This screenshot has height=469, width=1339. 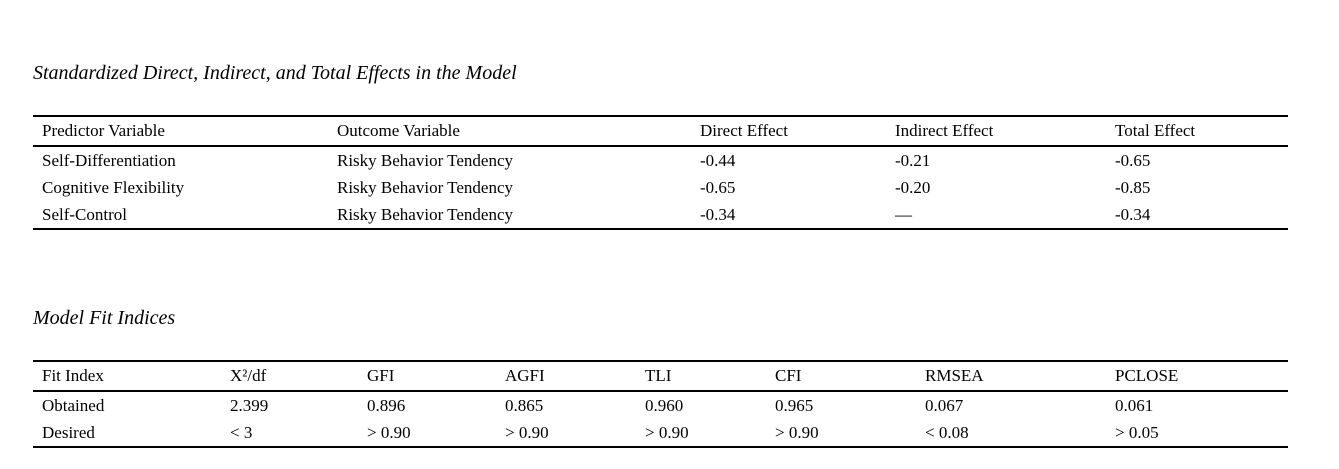 What do you see at coordinates (744, 130) in the screenshot?
I see `header-cell-direct-effect: Direct Effect` at bounding box center [744, 130].